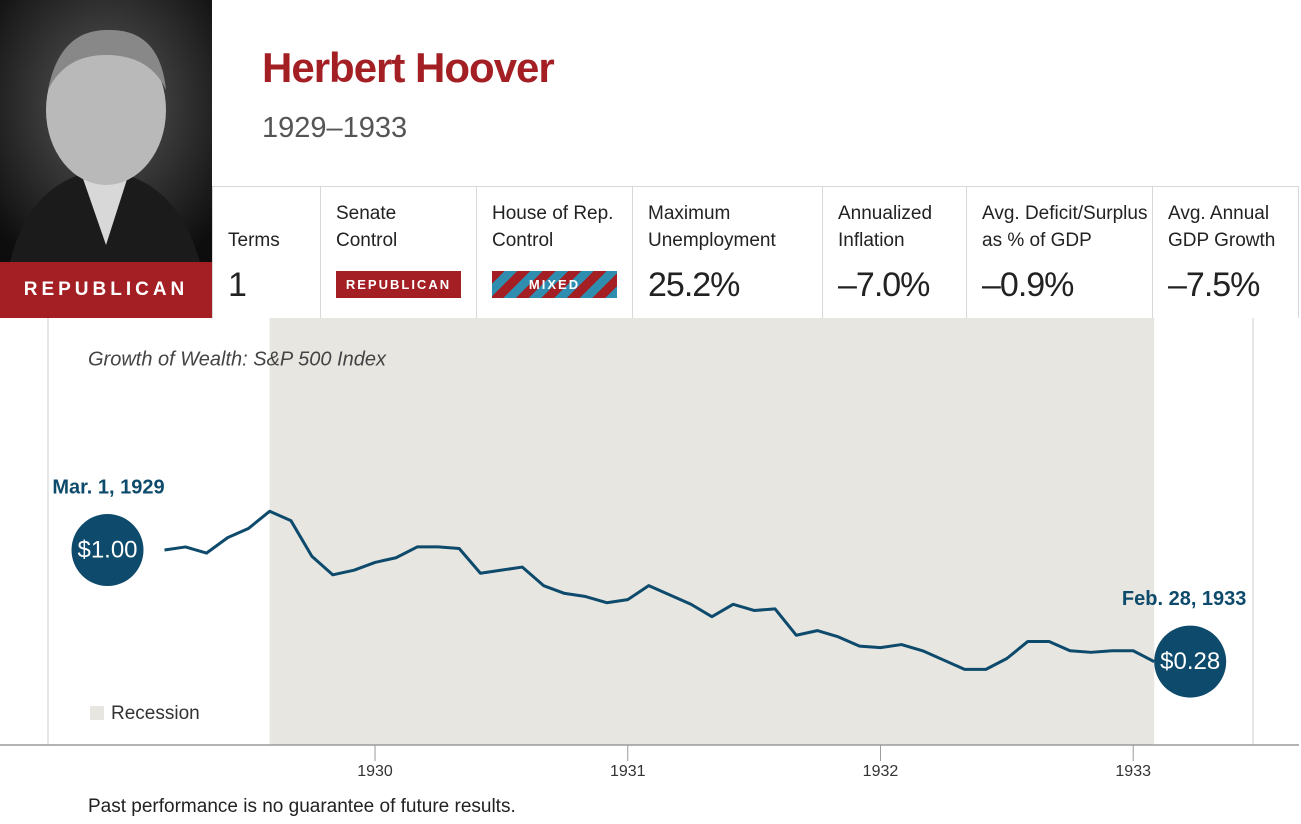  Describe the element at coordinates (408, 67) in the screenshot. I see `president-name: Herbert Hoover` at that location.